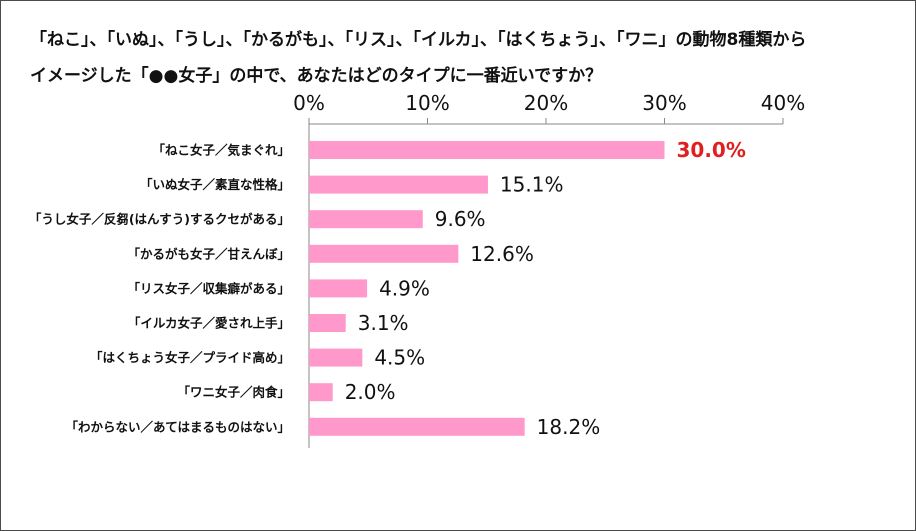 This screenshot has height=531, width=916. I want to click on data-label: 18.2%, so click(569, 427).